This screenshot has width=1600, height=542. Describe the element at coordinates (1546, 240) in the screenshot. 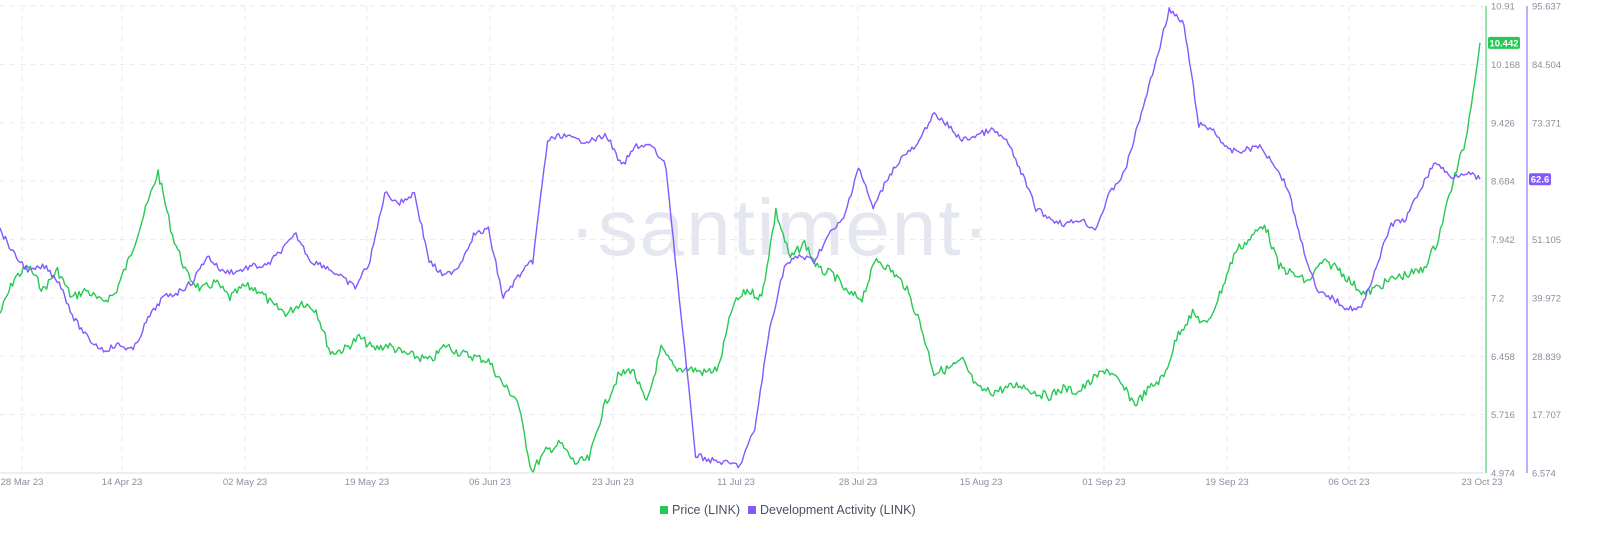

I see `dev-axis-tick: 51.105` at that location.